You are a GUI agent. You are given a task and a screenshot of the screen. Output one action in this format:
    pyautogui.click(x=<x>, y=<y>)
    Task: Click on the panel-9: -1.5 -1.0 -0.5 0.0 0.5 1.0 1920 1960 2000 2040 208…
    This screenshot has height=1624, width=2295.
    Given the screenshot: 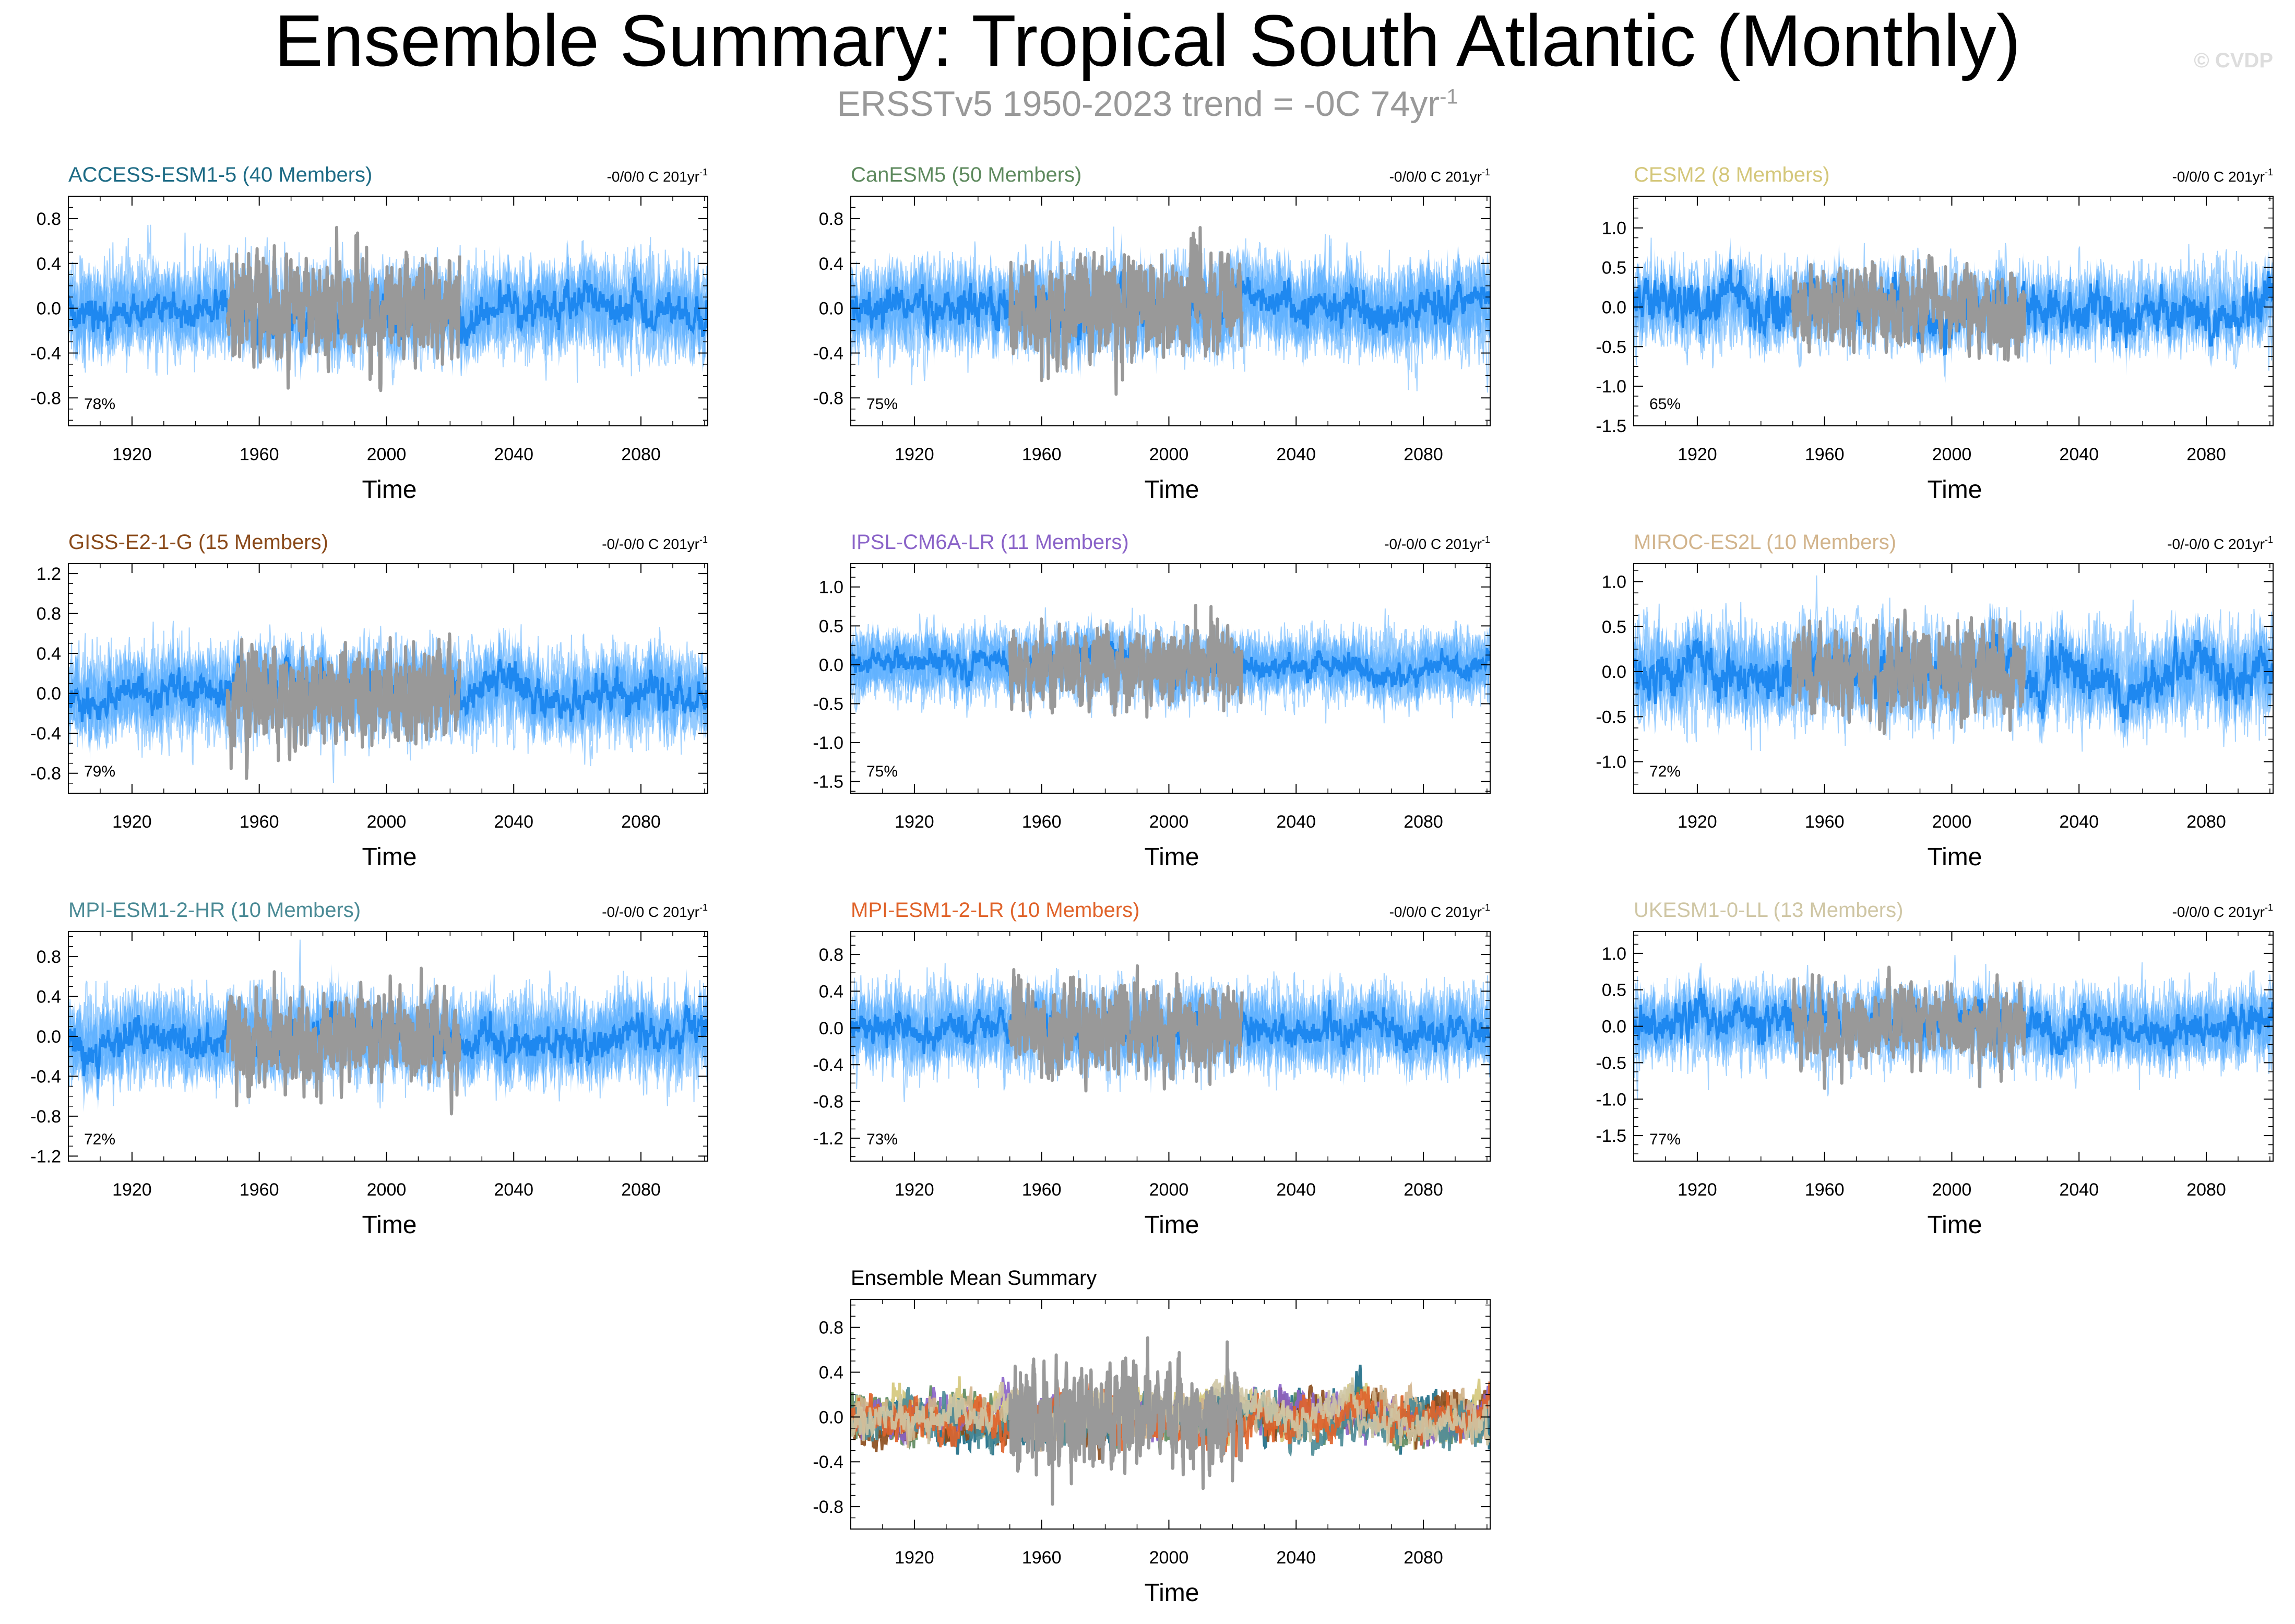 What is the action you would take?
    pyautogui.click(x=1935, y=1069)
    